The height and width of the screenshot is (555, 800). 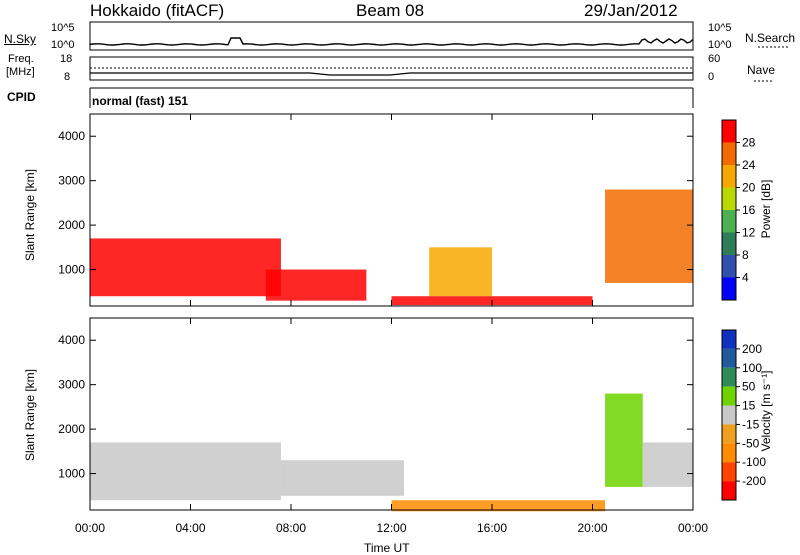 I want to click on freq-label: Freq., so click(x=21, y=59).